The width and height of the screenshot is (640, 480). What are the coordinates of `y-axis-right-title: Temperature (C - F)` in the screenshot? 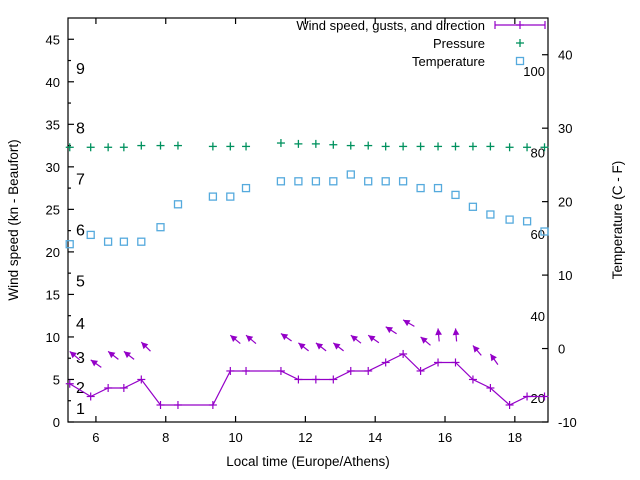 It's located at (617, 220).